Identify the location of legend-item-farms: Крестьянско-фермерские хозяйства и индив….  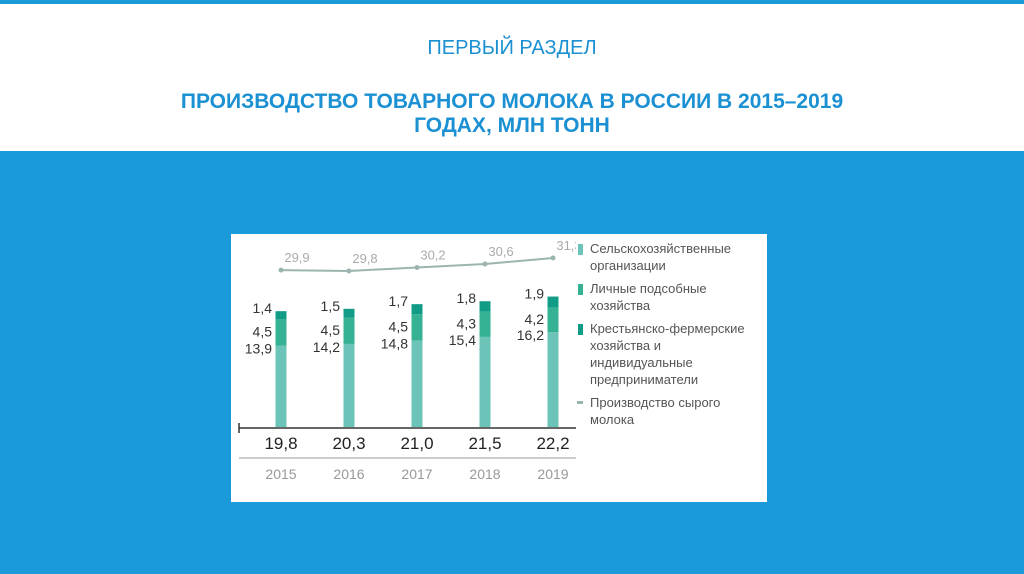
(671, 354).